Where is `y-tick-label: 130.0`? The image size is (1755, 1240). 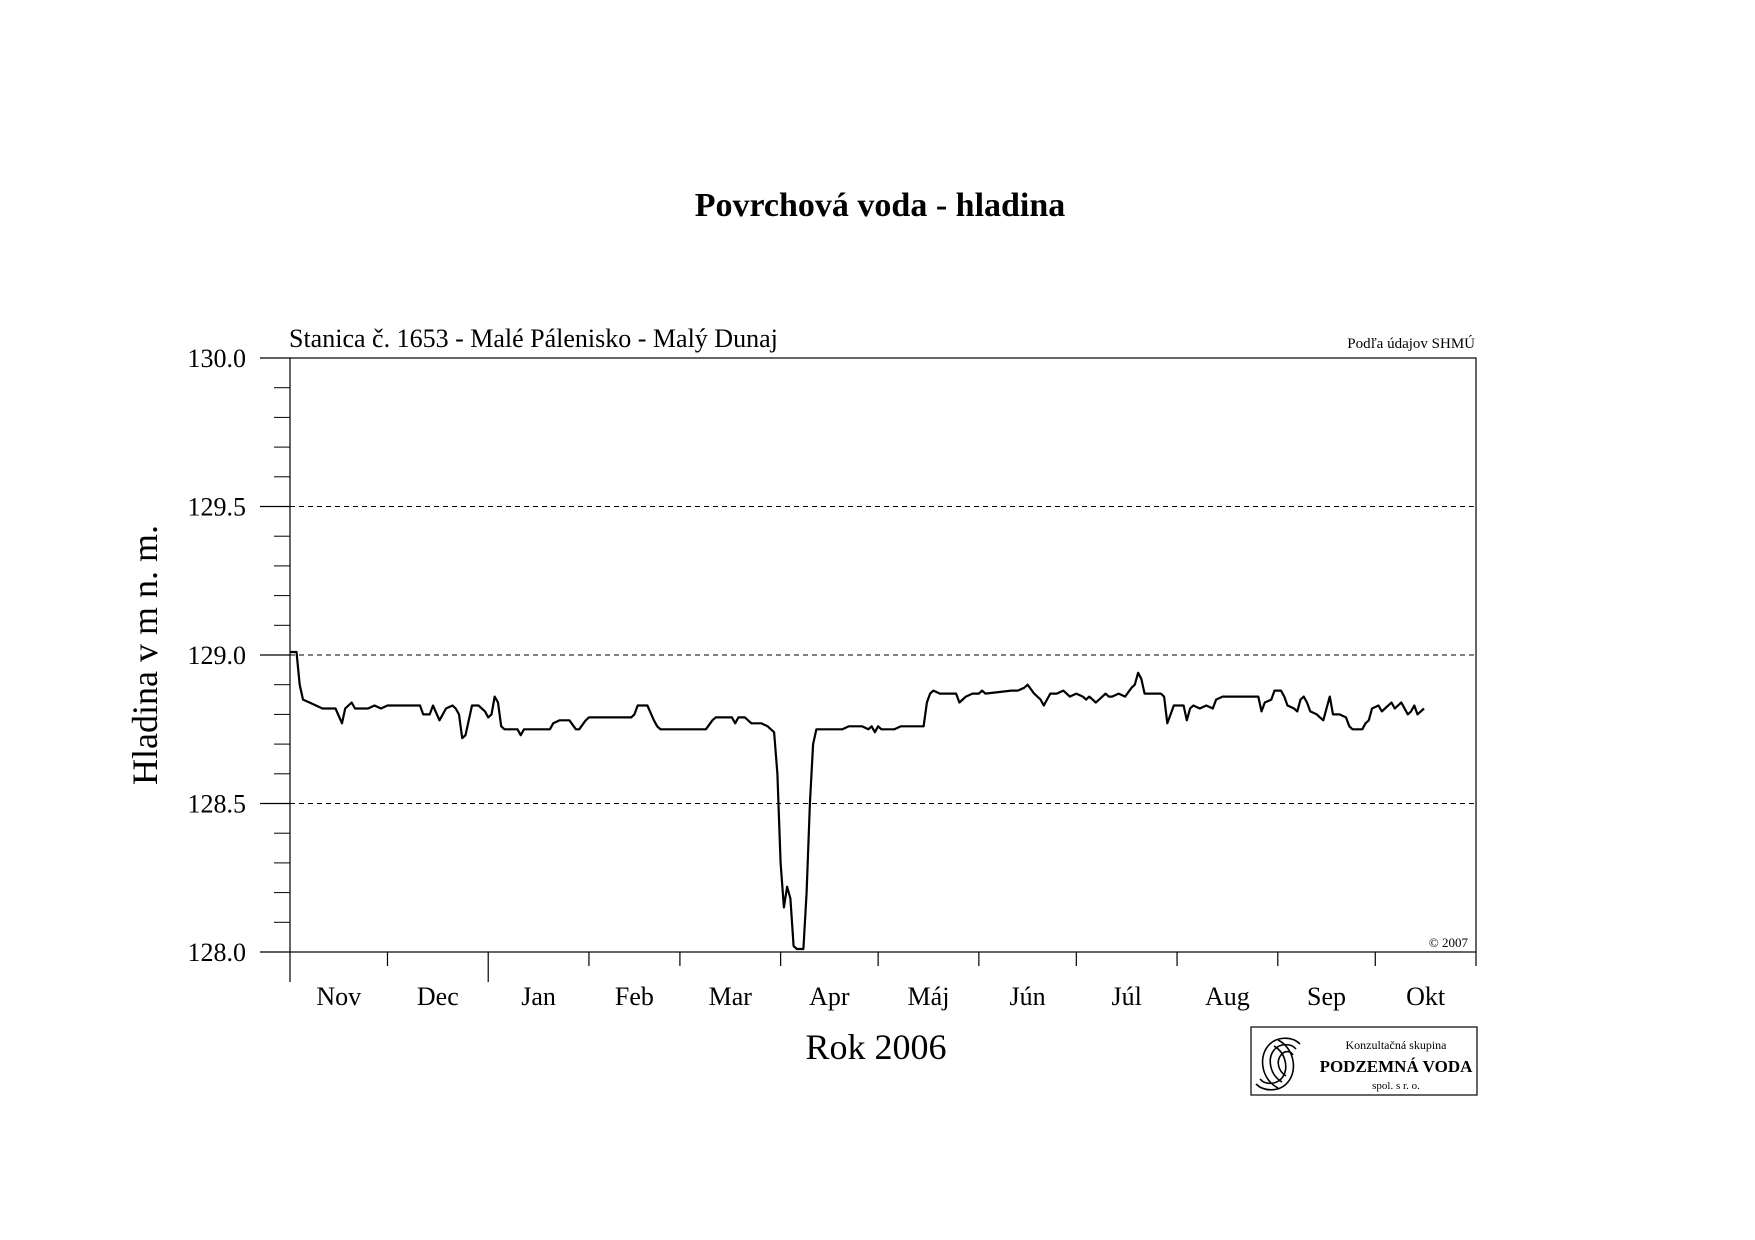
y-tick-label: 130.0 is located at coordinates (217, 358).